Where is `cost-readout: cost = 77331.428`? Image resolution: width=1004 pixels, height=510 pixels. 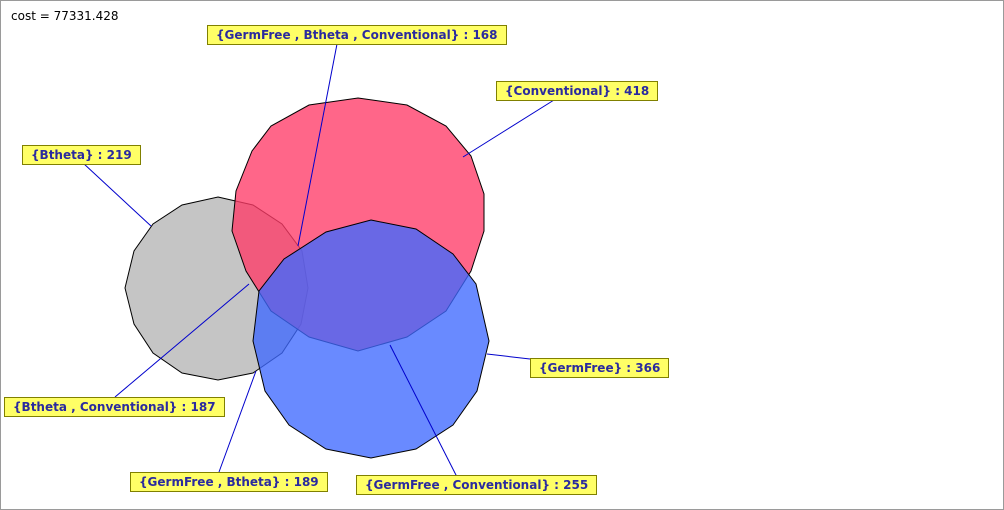
cost-readout: cost = 77331.428 is located at coordinates (65, 16).